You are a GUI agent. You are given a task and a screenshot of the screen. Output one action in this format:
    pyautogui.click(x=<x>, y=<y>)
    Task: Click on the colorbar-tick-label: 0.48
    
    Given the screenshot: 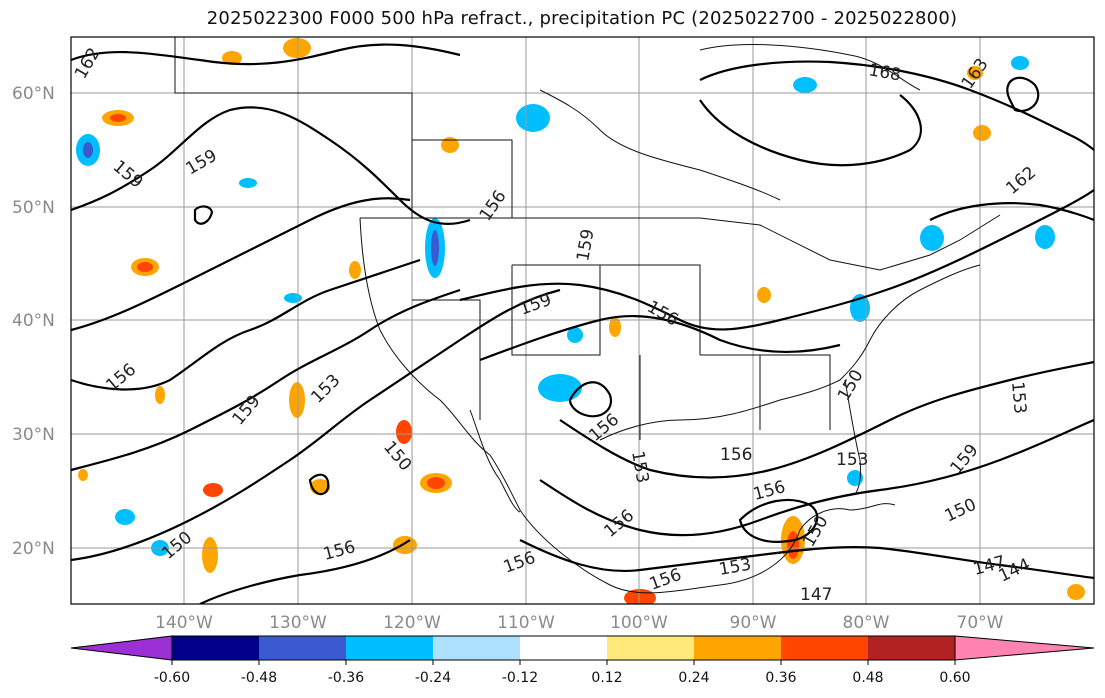 What is the action you would take?
    pyautogui.click(x=867, y=678)
    